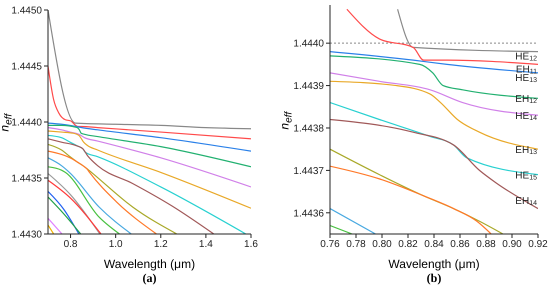  Describe the element at coordinates (26, 11) in the screenshot. I see `y-tick-label: 1.4450` at that location.